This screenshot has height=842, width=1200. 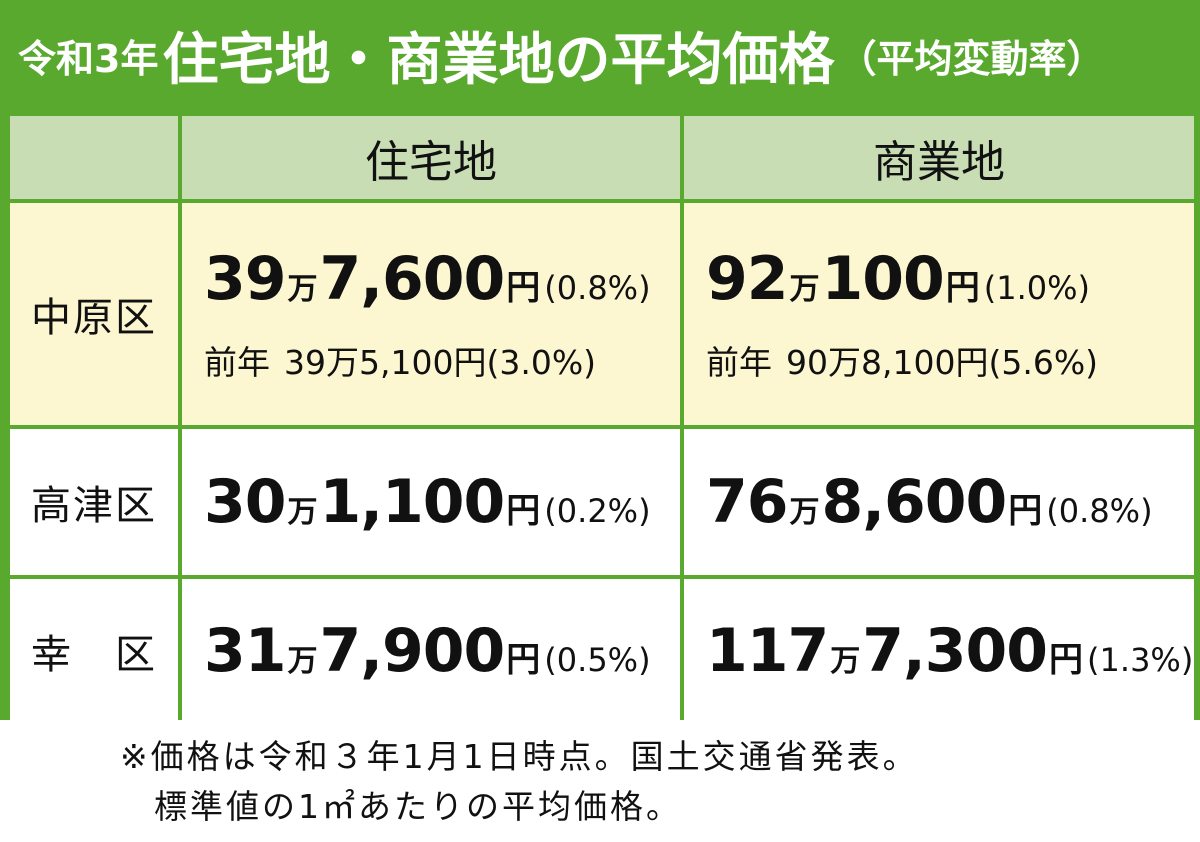 What do you see at coordinates (400, 362) in the screenshot?
I see `nakahara-residential-prev: 前年 39万5,100円(3.0%)` at bounding box center [400, 362].